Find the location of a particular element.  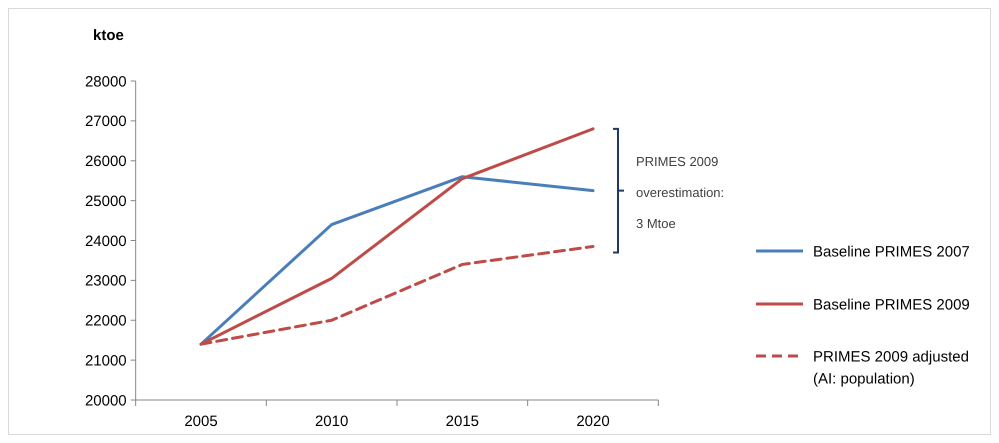

text: PRIMES 2009 overestimation: 3 Mtoe is located at coordinates (680, 192).